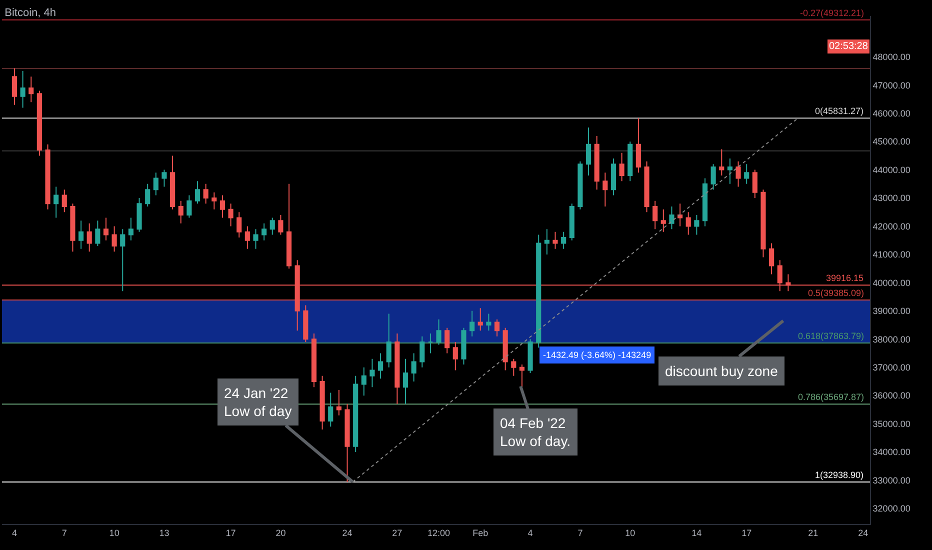  Describe the element at coordinates (891, 255) in the screenshot. I see `y-tick-label: 41000.00` at that location.